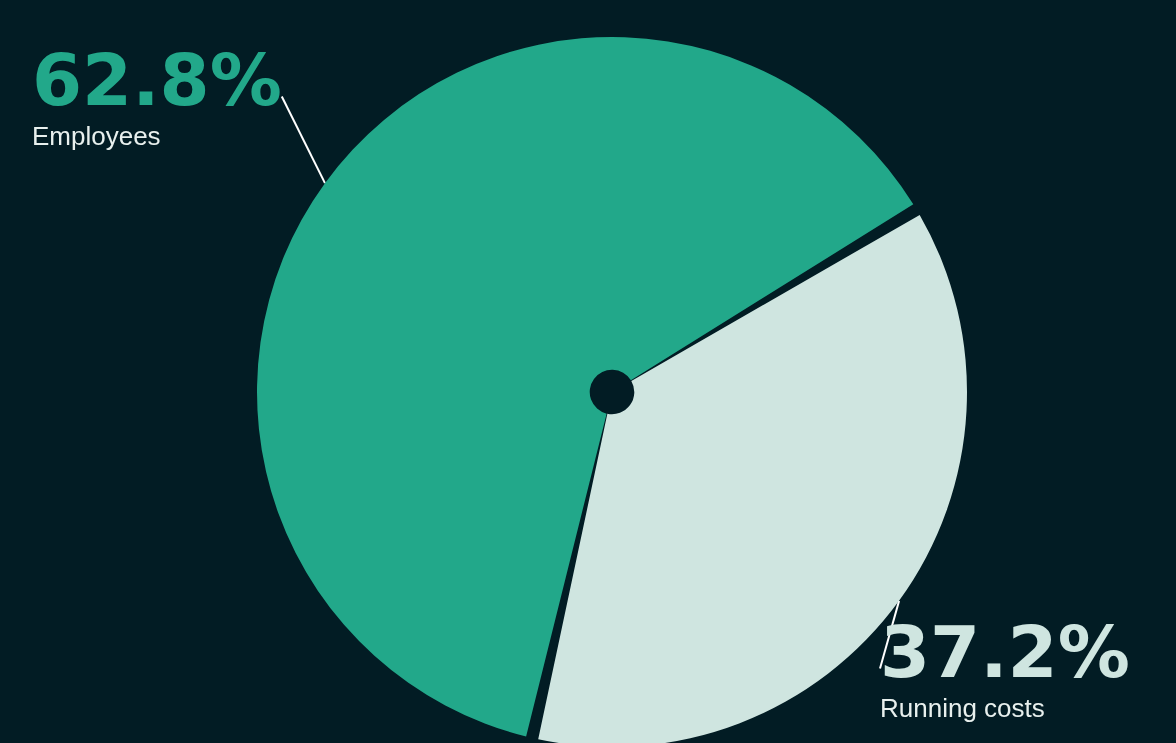 This screenshot has height=743, width=1176. Describe the element at coordinates (1005, 652) in the screenshot. I see `data-label: 37.2%` at that location.